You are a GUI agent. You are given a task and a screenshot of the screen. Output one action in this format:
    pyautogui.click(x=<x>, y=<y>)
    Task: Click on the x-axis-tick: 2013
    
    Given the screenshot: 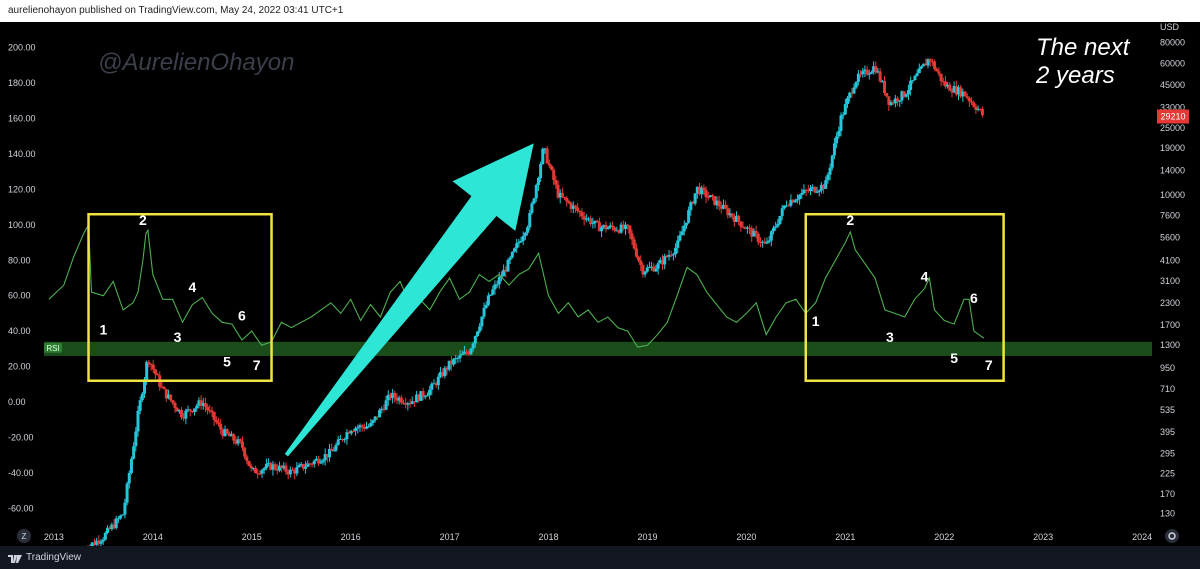 What is the action you would take?
    pyautogui.click(x=54, y=537)
    